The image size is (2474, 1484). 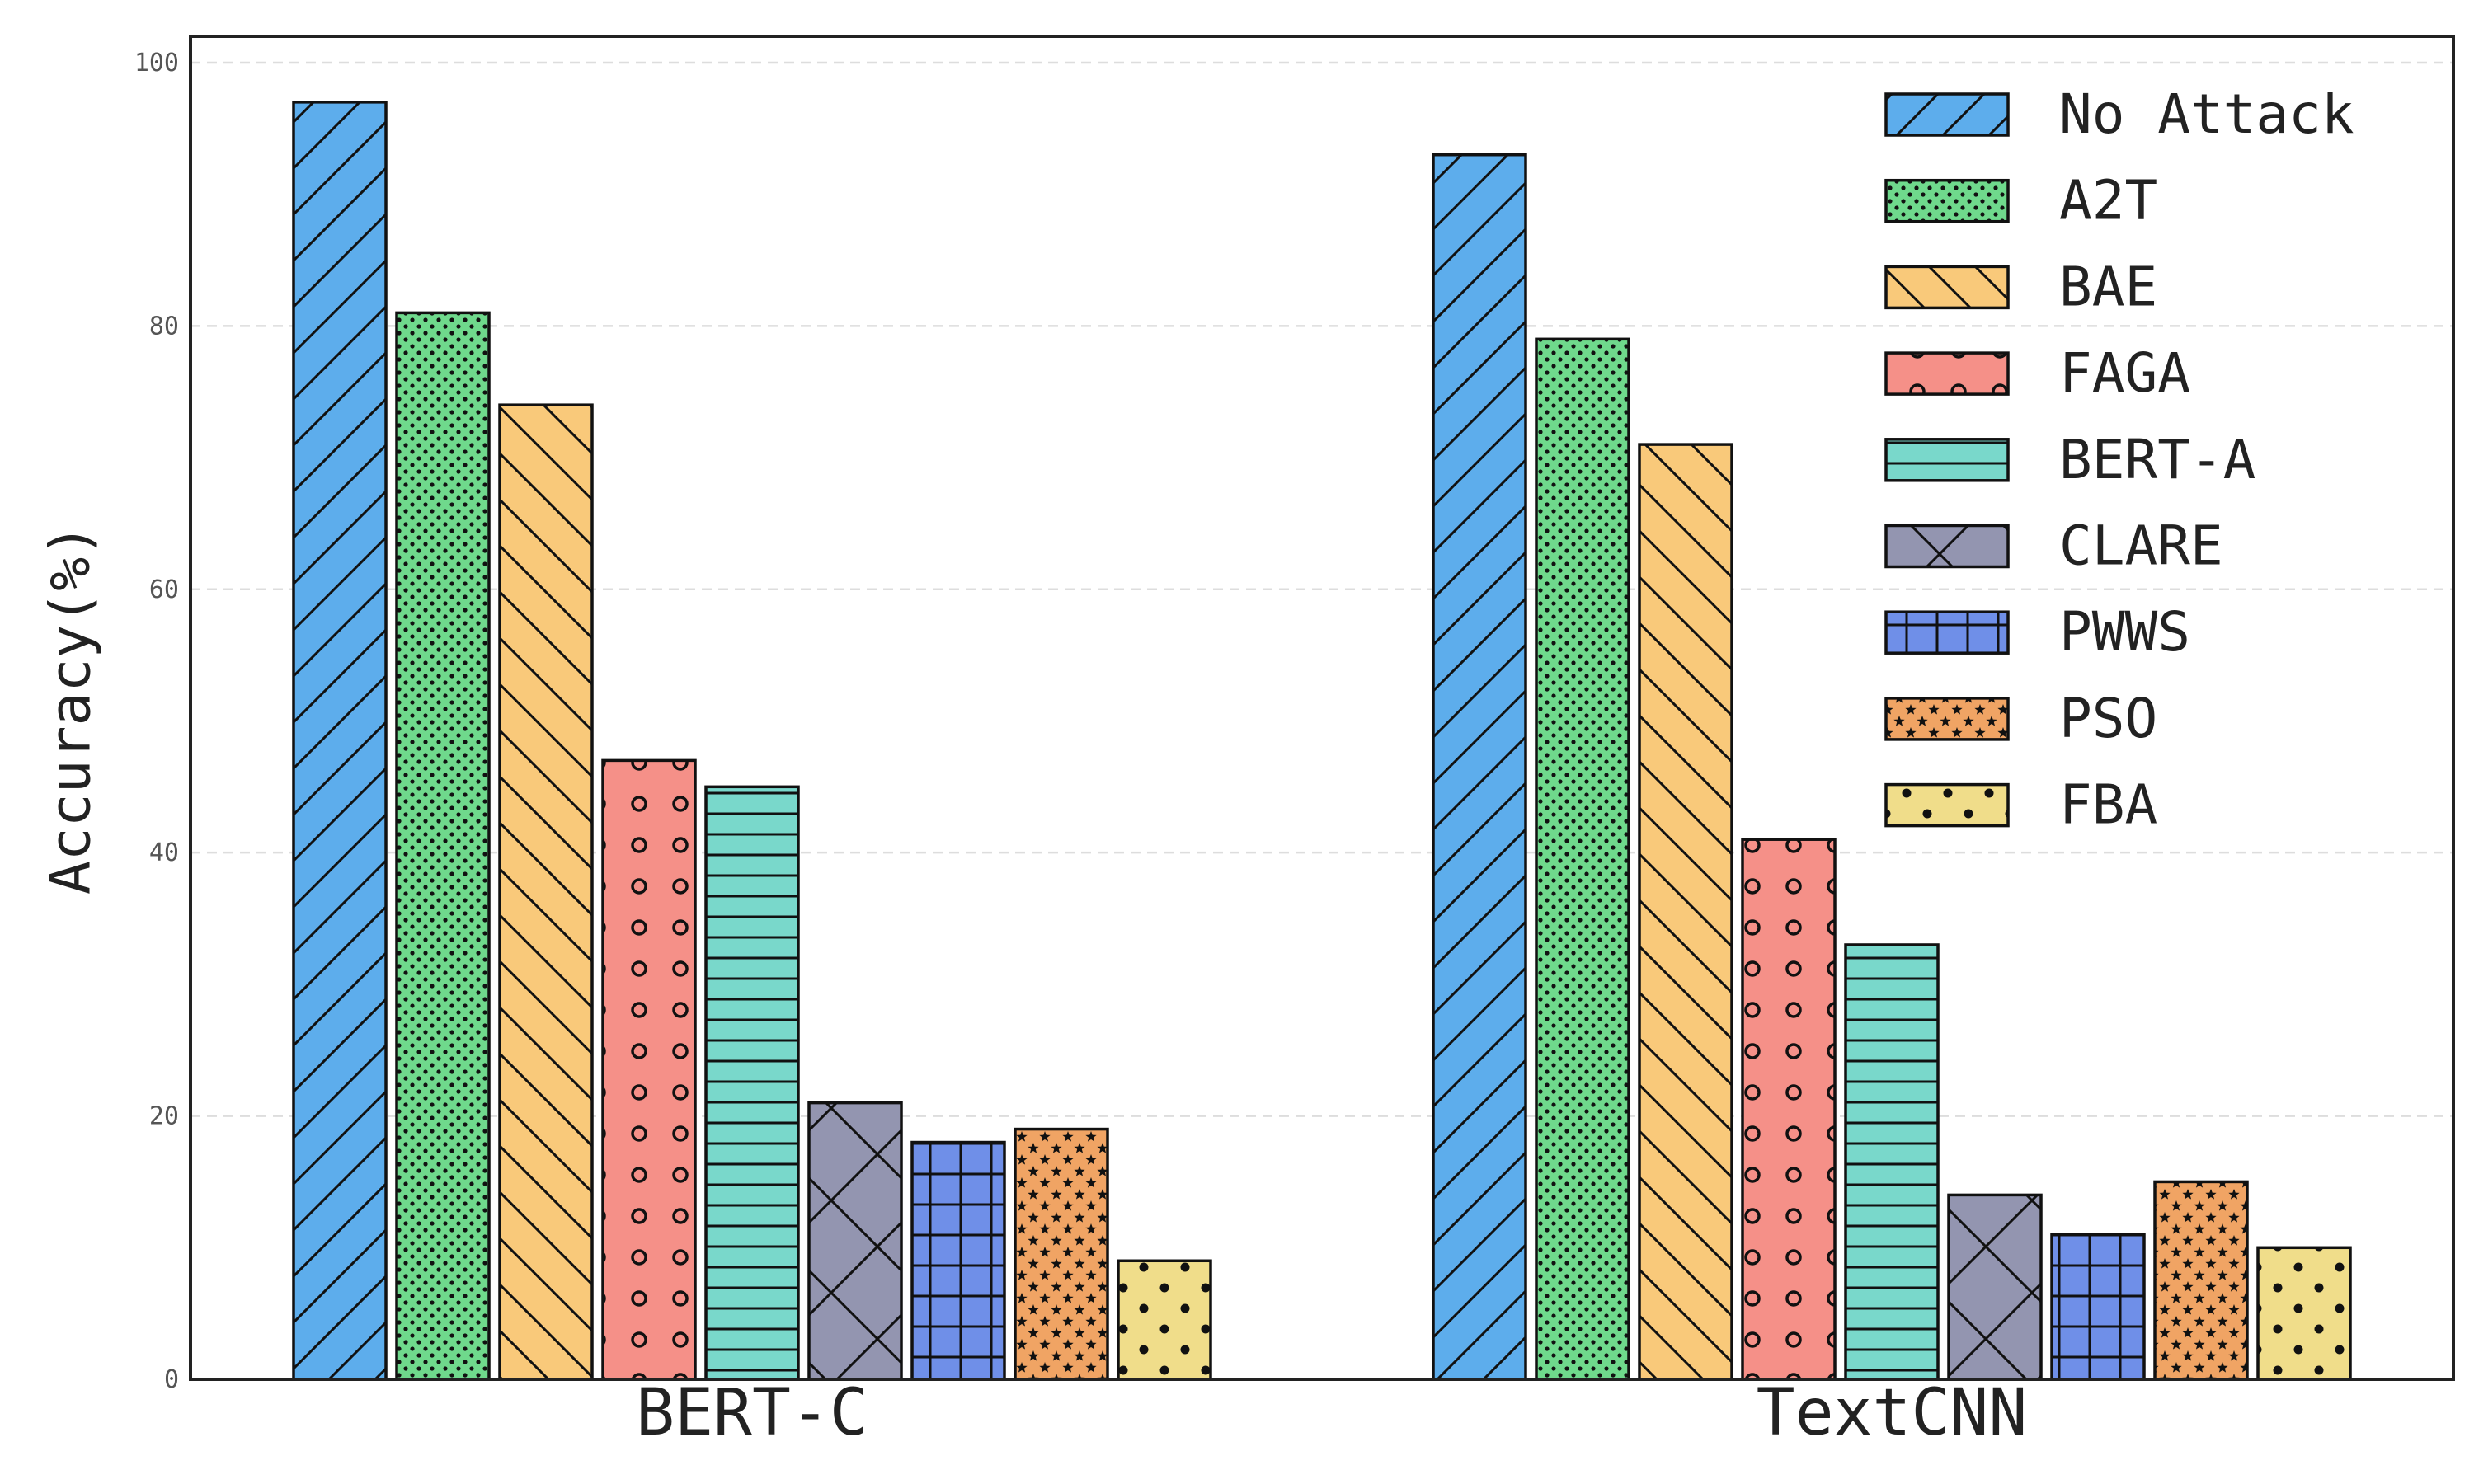 I want to click on bar-a2t-textcnn, so click(x=1582, y=859).